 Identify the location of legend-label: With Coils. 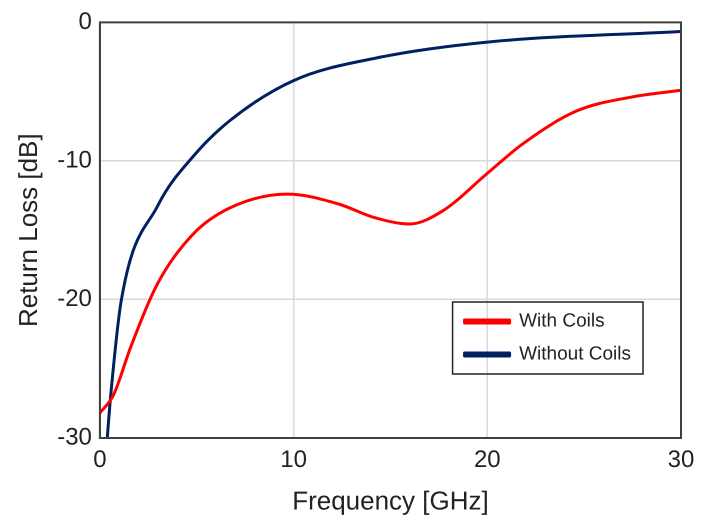
(562, 321).